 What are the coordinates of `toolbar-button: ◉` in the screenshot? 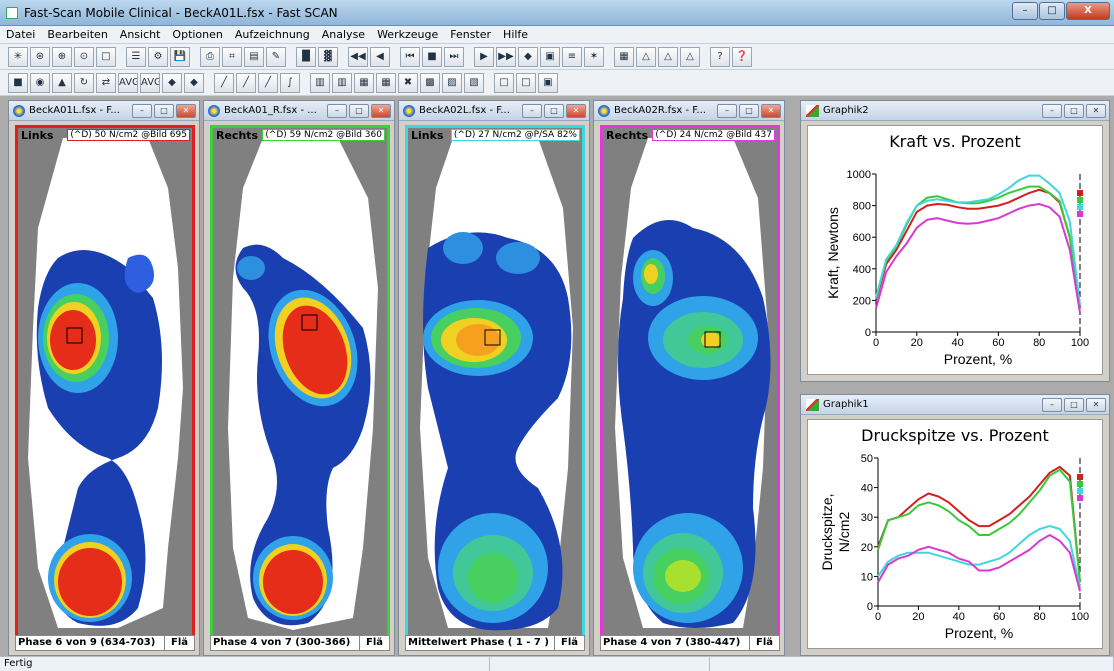 It's located at (40, 82).